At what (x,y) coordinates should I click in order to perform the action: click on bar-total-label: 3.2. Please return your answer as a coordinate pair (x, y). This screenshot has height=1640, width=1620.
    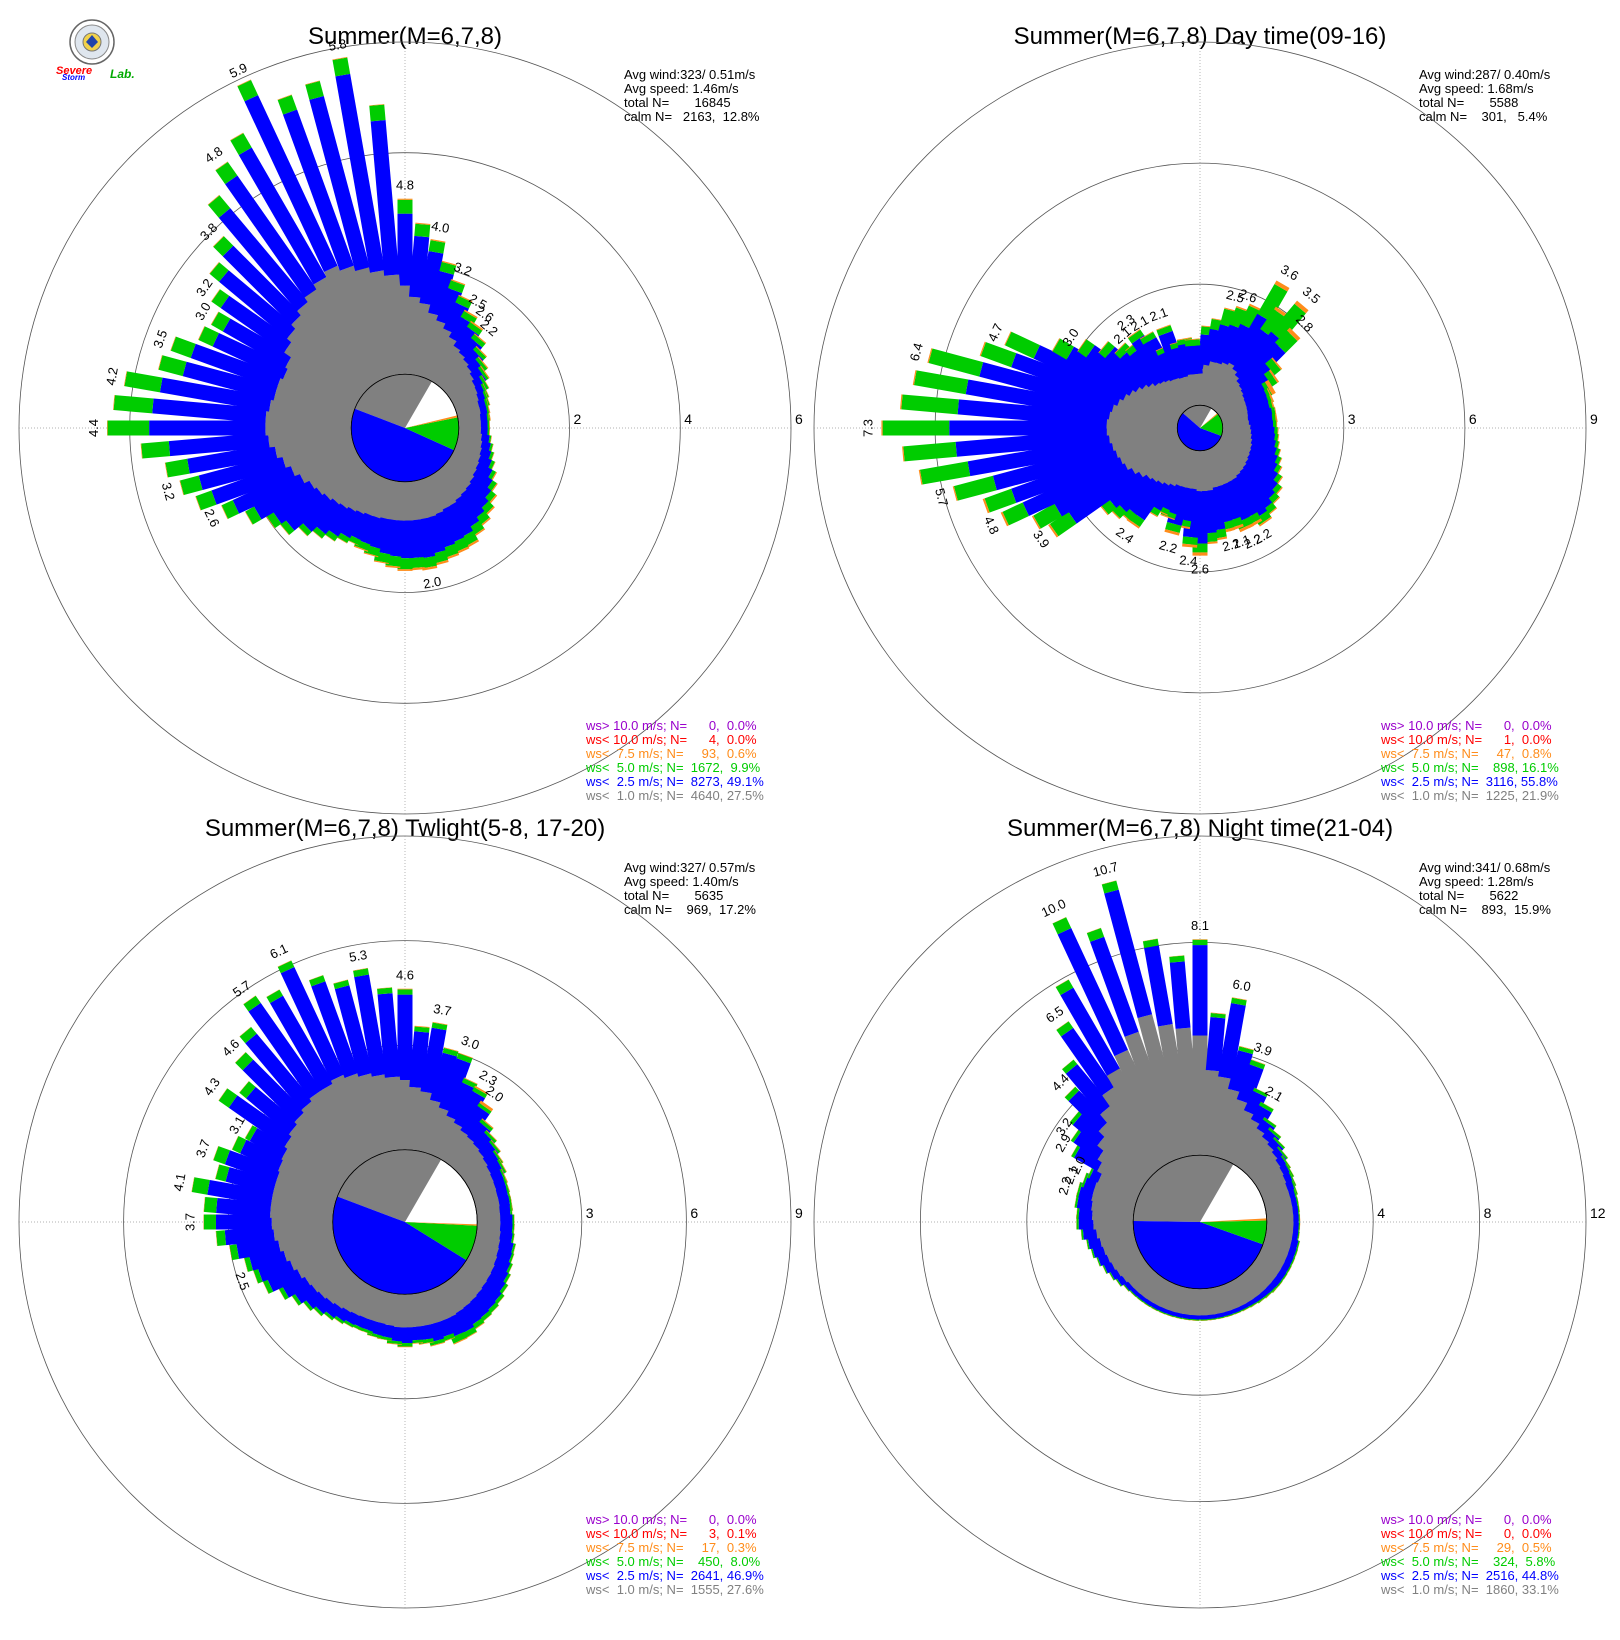
    Looking at the image, I should click on (204, 287).